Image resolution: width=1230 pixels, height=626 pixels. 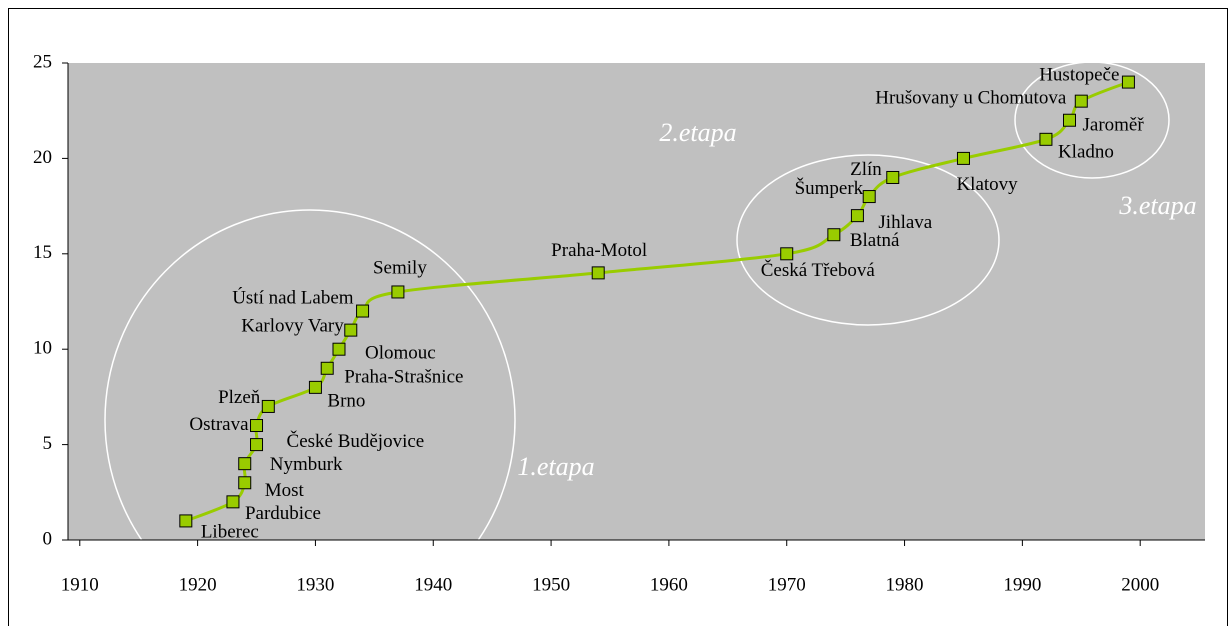 What do you see at coordinates (48, 443) in the screenshot?
I see `y-tick-label: 5` at bounding box center [48, 443].